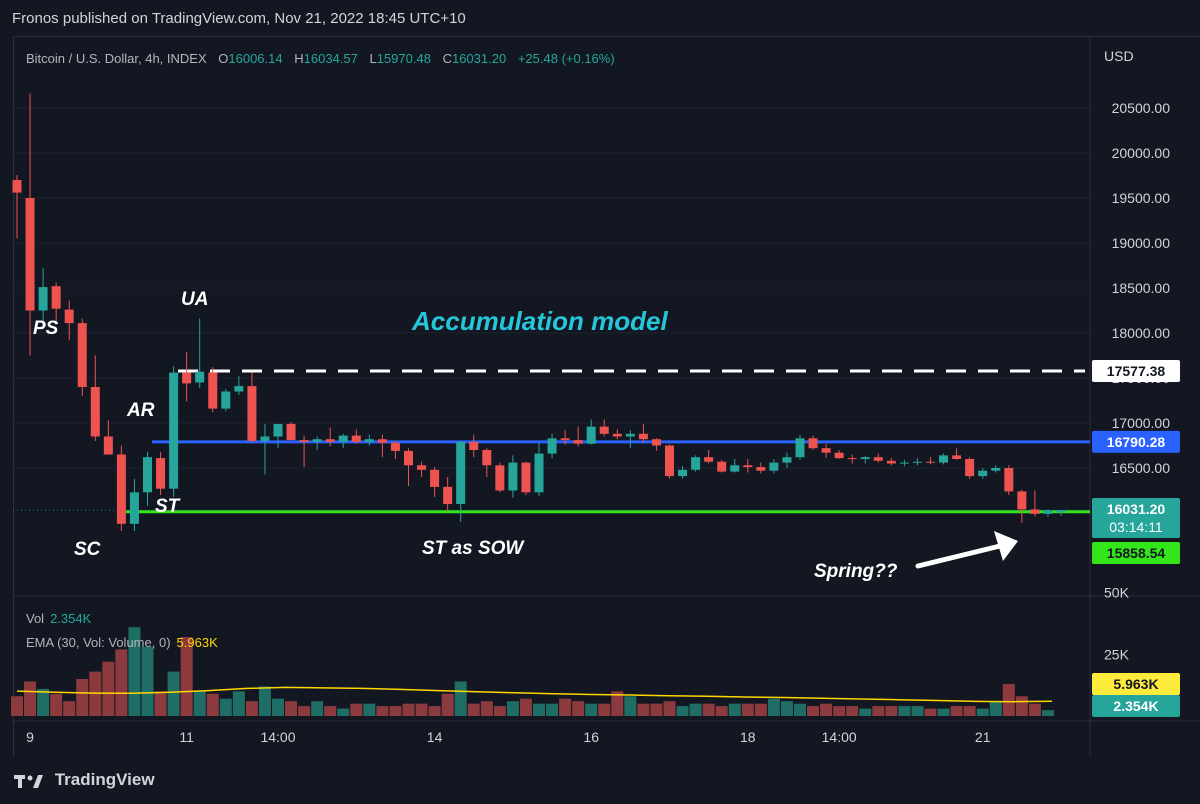 The width and height of the screenshot is (1200, 804). Describe the element at coordinates (1136, 441) in the screenshot. I see `badge-16790-bg` at that location.